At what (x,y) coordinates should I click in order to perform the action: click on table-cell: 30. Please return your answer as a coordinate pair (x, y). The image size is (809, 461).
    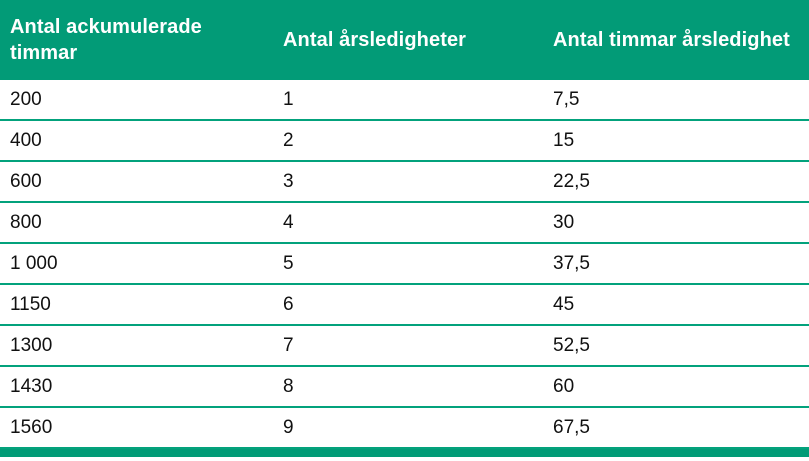
    Looking at the image, I should click on (564, 222).